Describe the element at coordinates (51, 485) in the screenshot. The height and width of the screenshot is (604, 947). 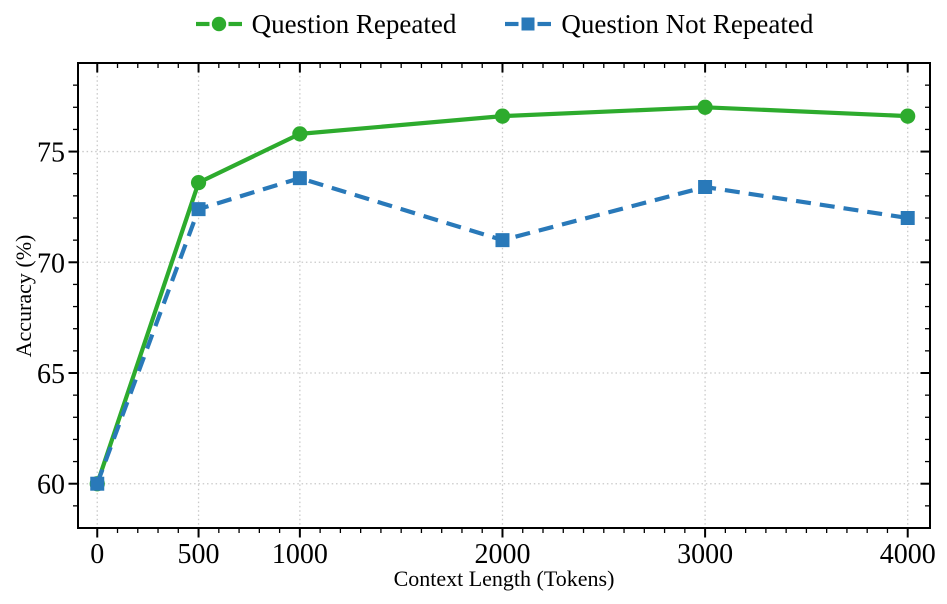
I see `y-tick-label: 60` at that location.